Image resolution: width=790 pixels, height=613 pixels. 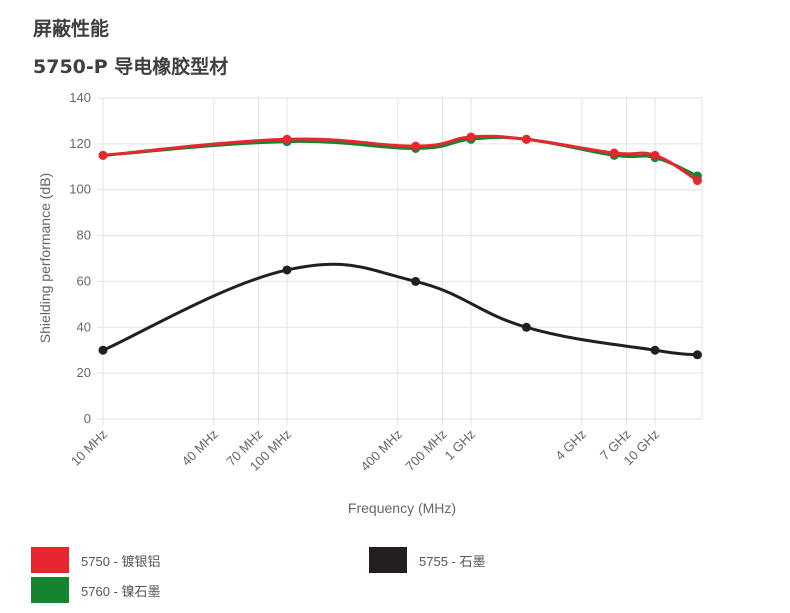 I want to click on x-tick-label: 400 MHz, so click(x=381, y=450).